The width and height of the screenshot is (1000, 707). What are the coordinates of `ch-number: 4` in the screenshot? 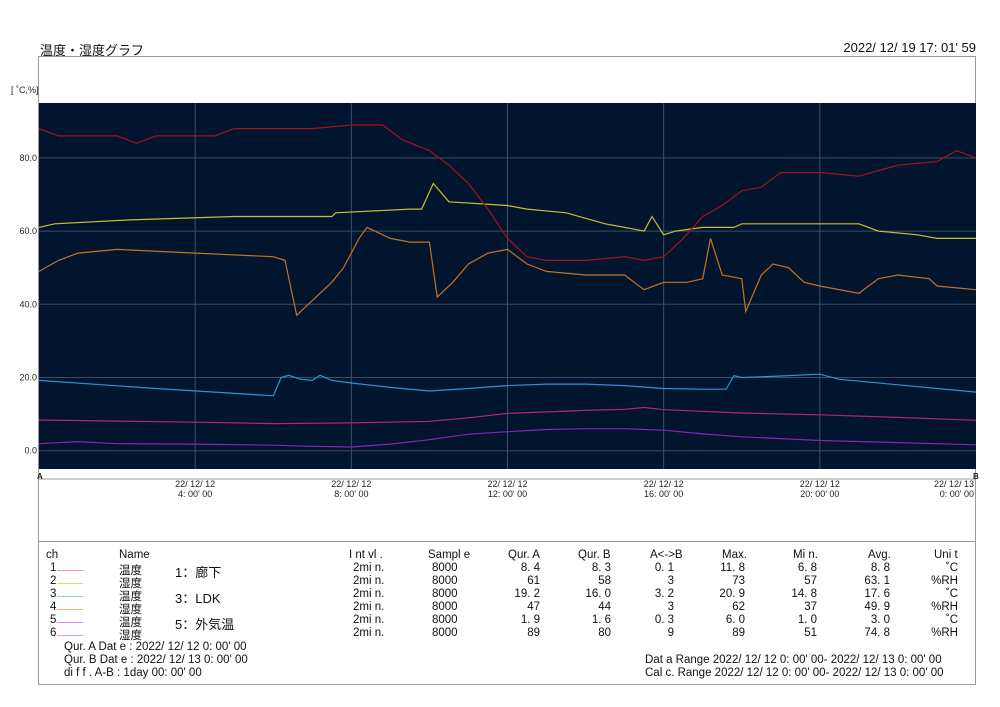 It's located at (53, 607).